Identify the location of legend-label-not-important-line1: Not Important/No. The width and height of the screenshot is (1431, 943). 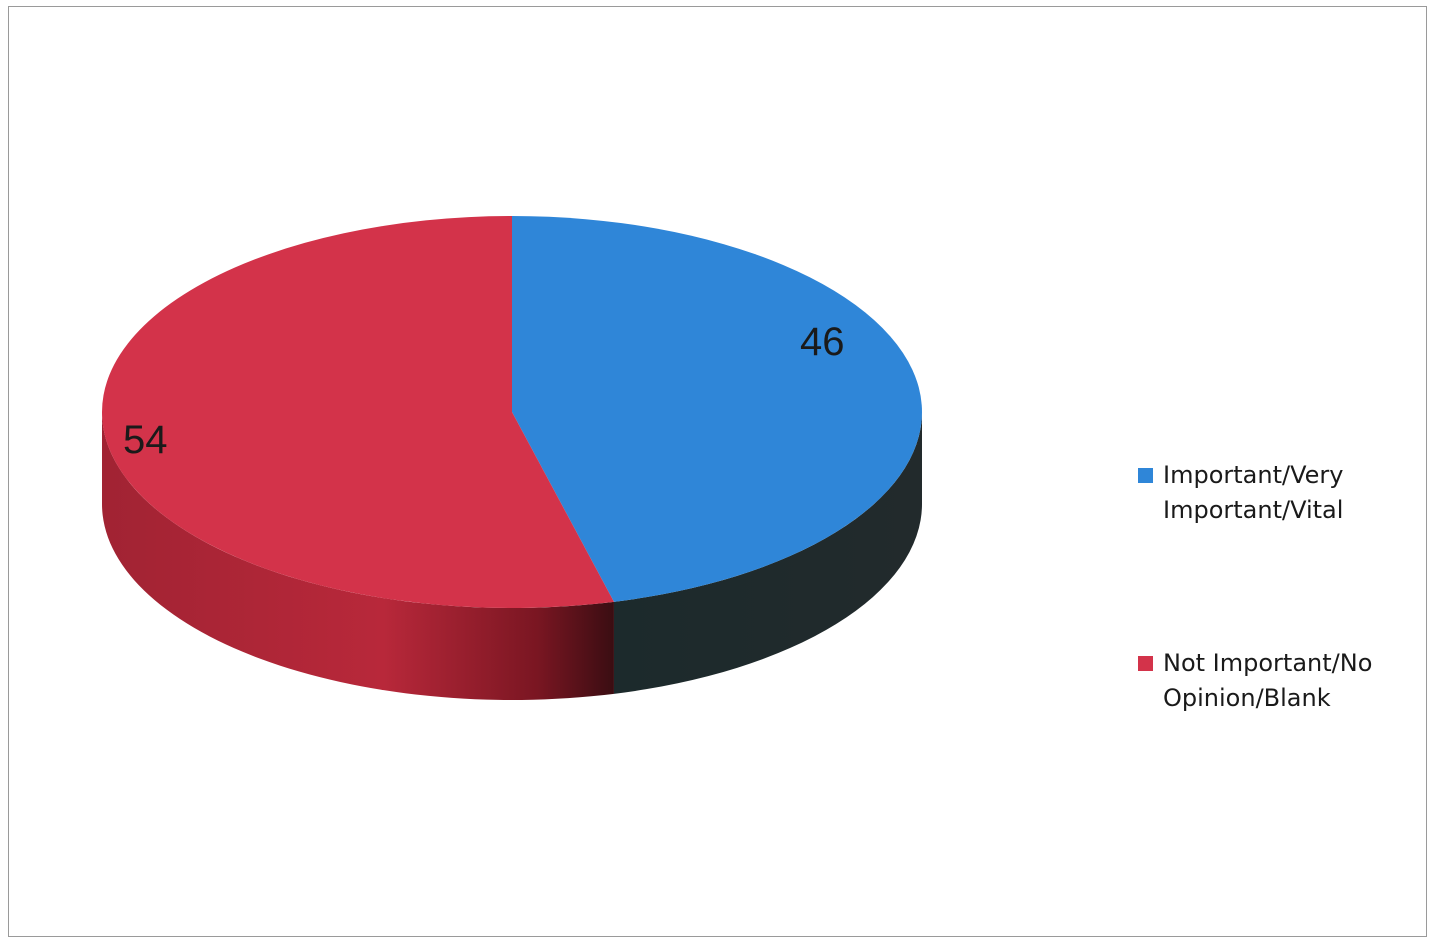
(1268, 663).